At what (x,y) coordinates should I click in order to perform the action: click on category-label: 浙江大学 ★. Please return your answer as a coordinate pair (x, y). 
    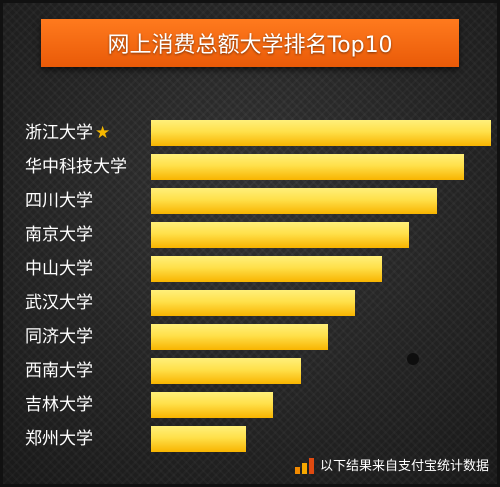
    Looking at the image, I should click on (67, 133).